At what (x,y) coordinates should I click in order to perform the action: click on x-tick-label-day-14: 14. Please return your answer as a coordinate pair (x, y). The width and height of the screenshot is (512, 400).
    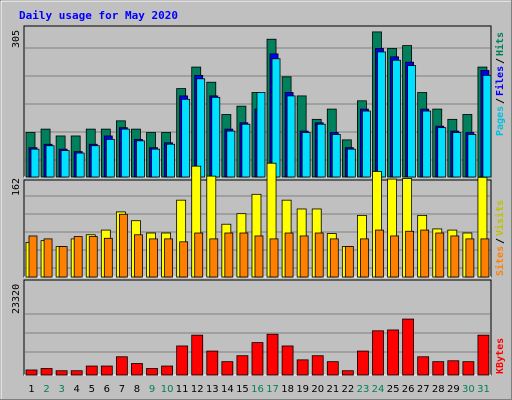
    Looking at the image, I should click on (227, 389).